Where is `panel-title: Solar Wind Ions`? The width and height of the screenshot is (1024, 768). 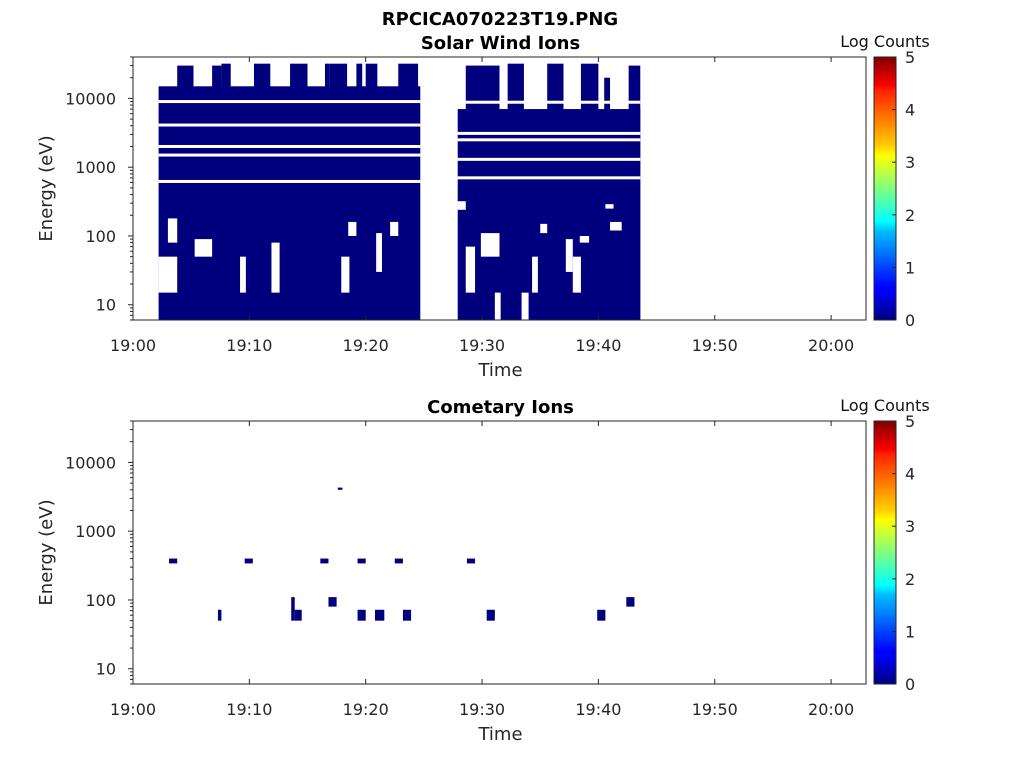 panel-title: Solar Wind Ions is located at coordinates (500, 43).